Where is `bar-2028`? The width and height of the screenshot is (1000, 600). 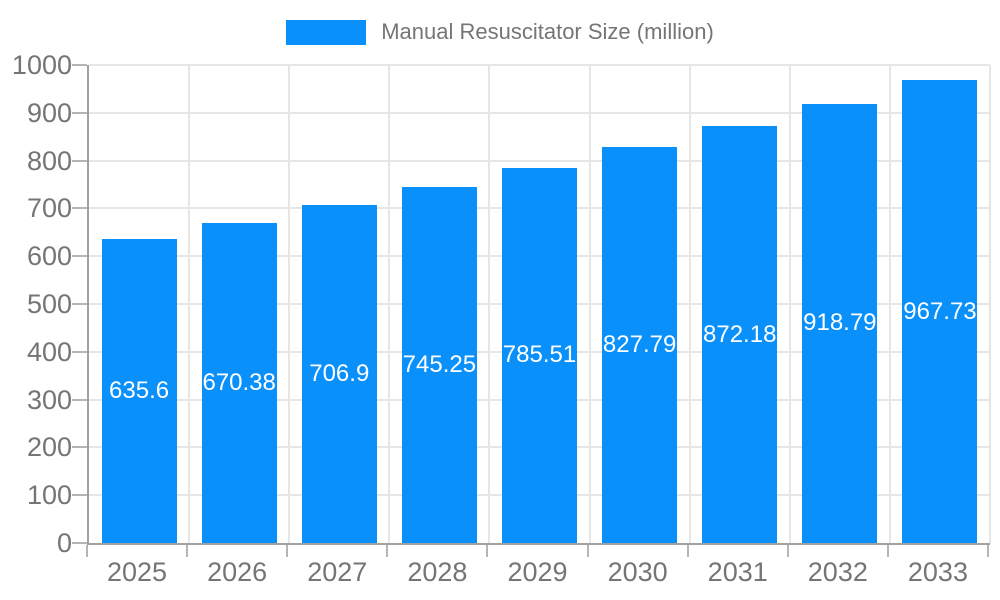 bar-2028 is located at coordinates (439, 364).